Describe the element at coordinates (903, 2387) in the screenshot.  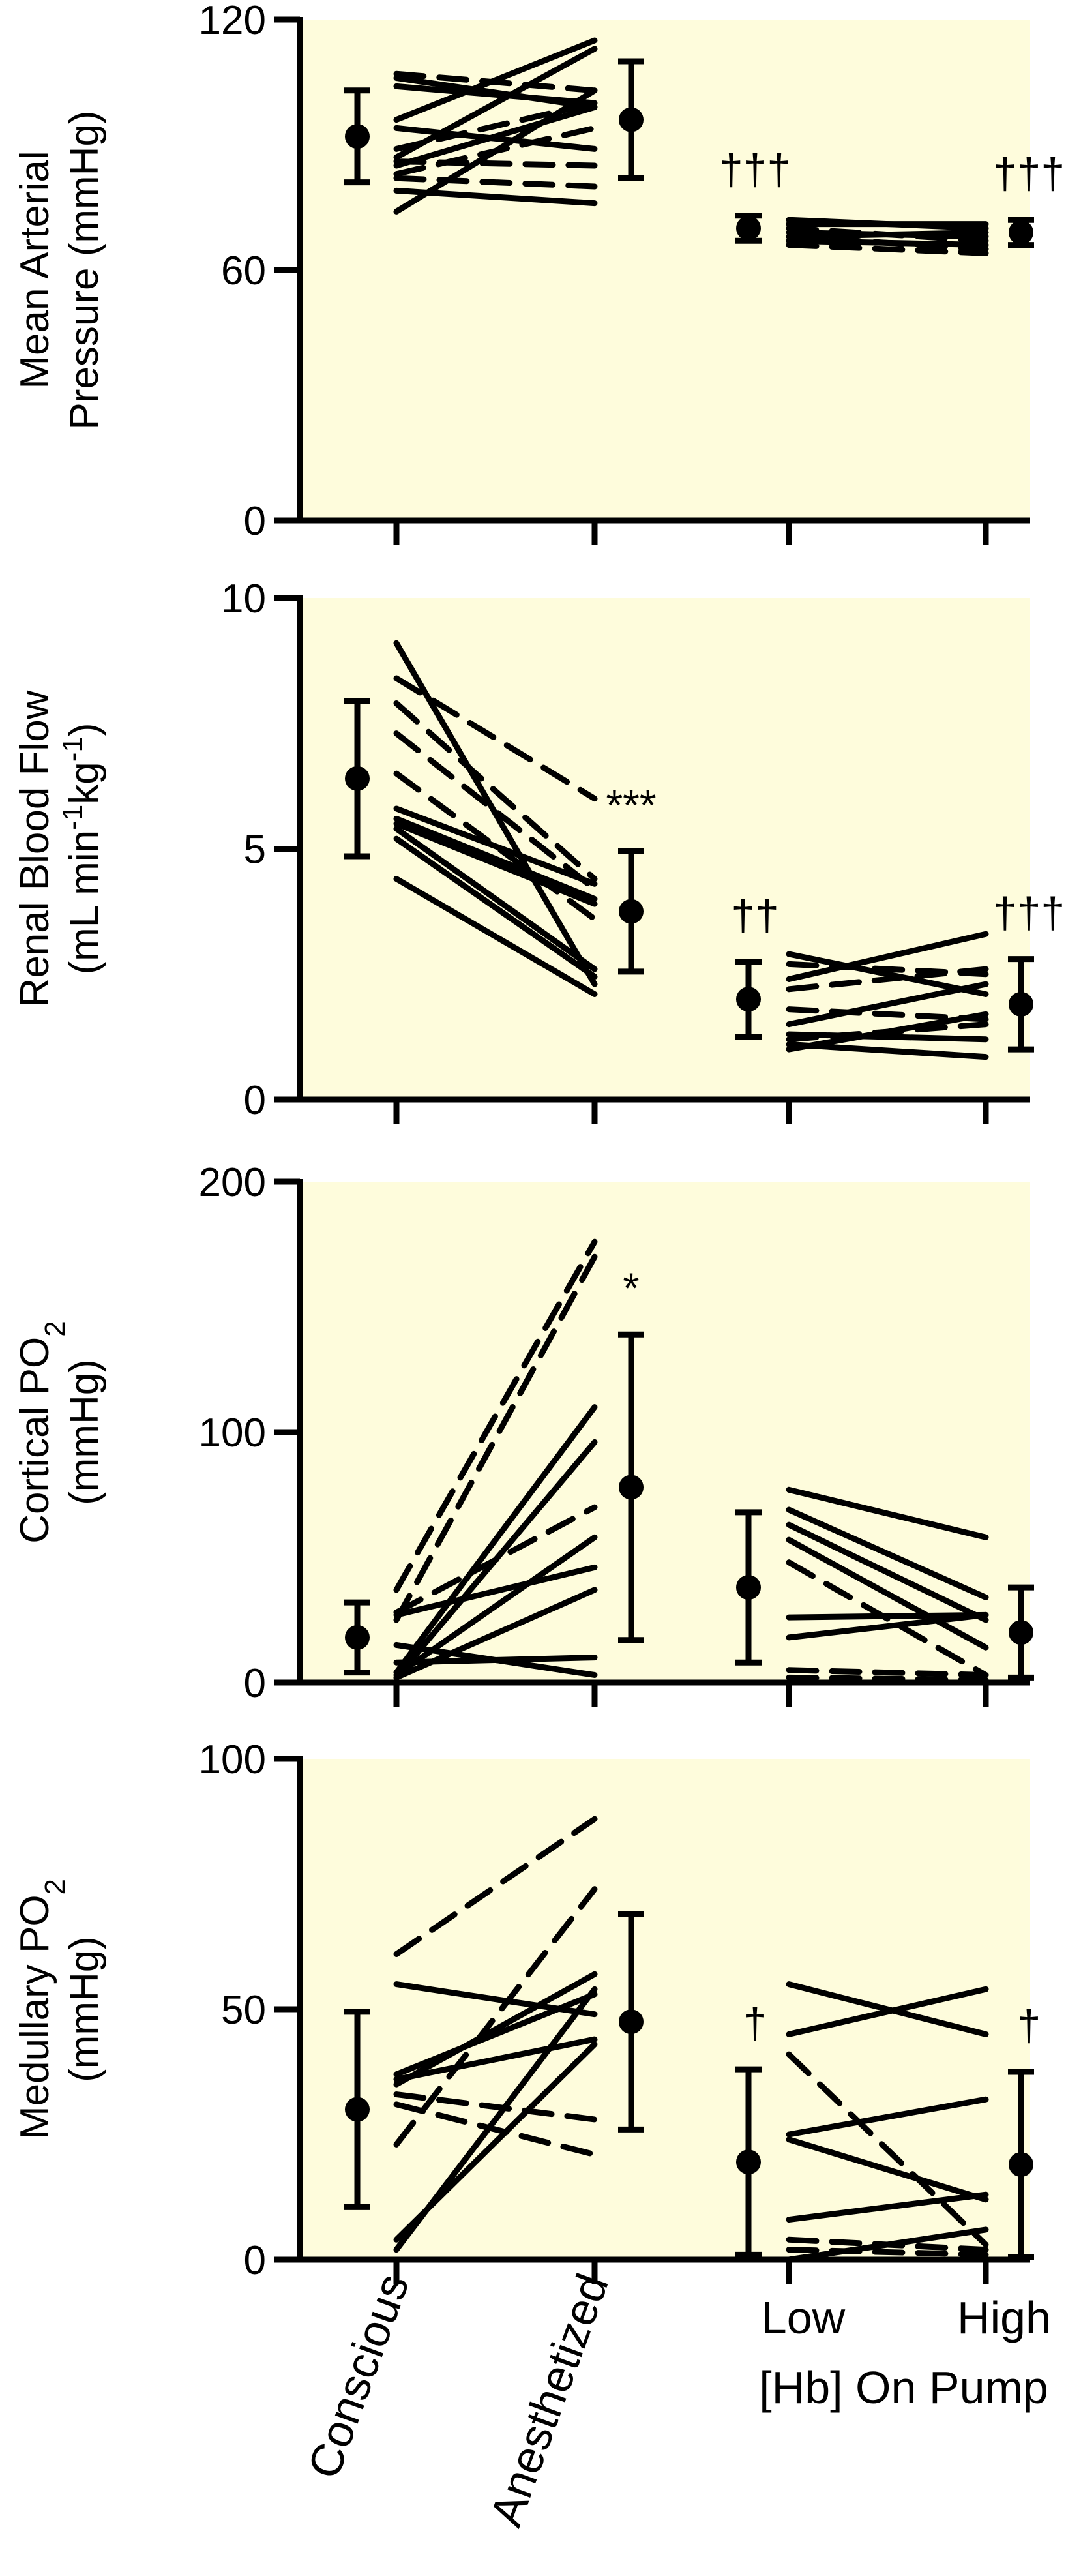
I see `x-group-label: [Hb] On Pump` at that location.